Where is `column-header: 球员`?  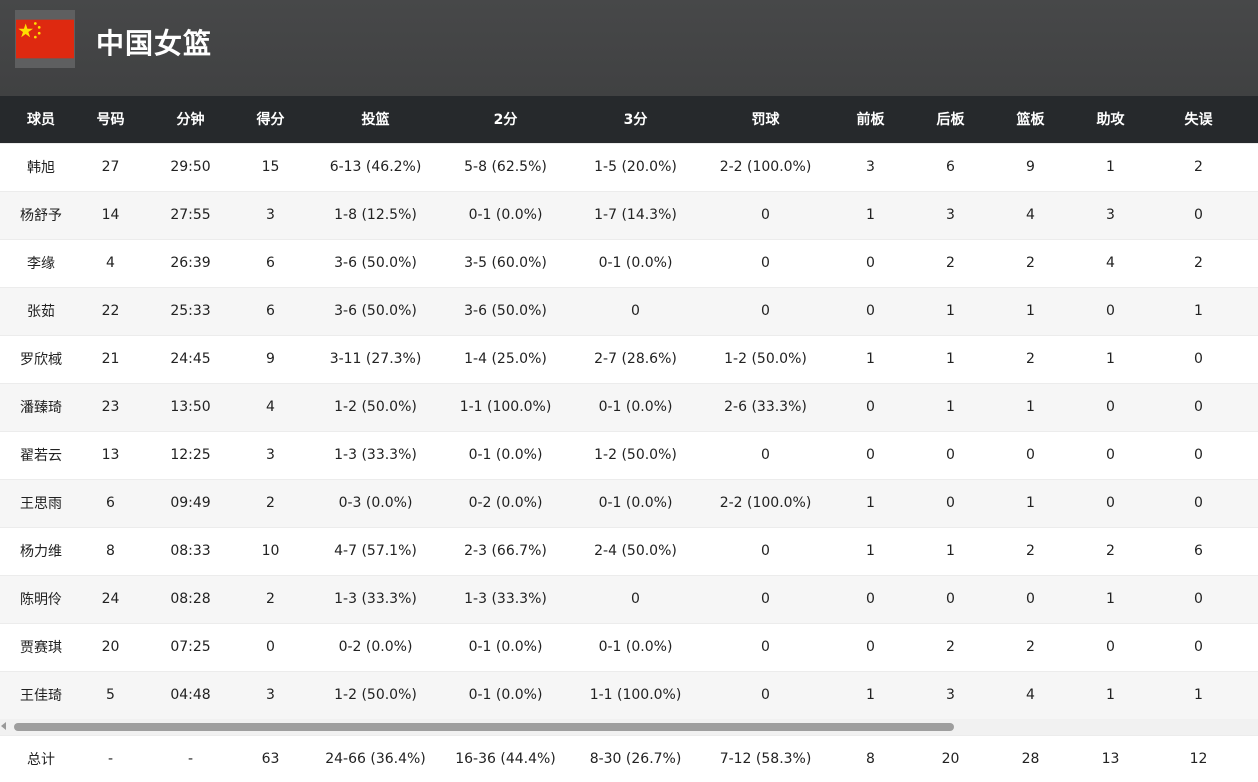 column-header: 球员 is located at coordinates (41, 120).